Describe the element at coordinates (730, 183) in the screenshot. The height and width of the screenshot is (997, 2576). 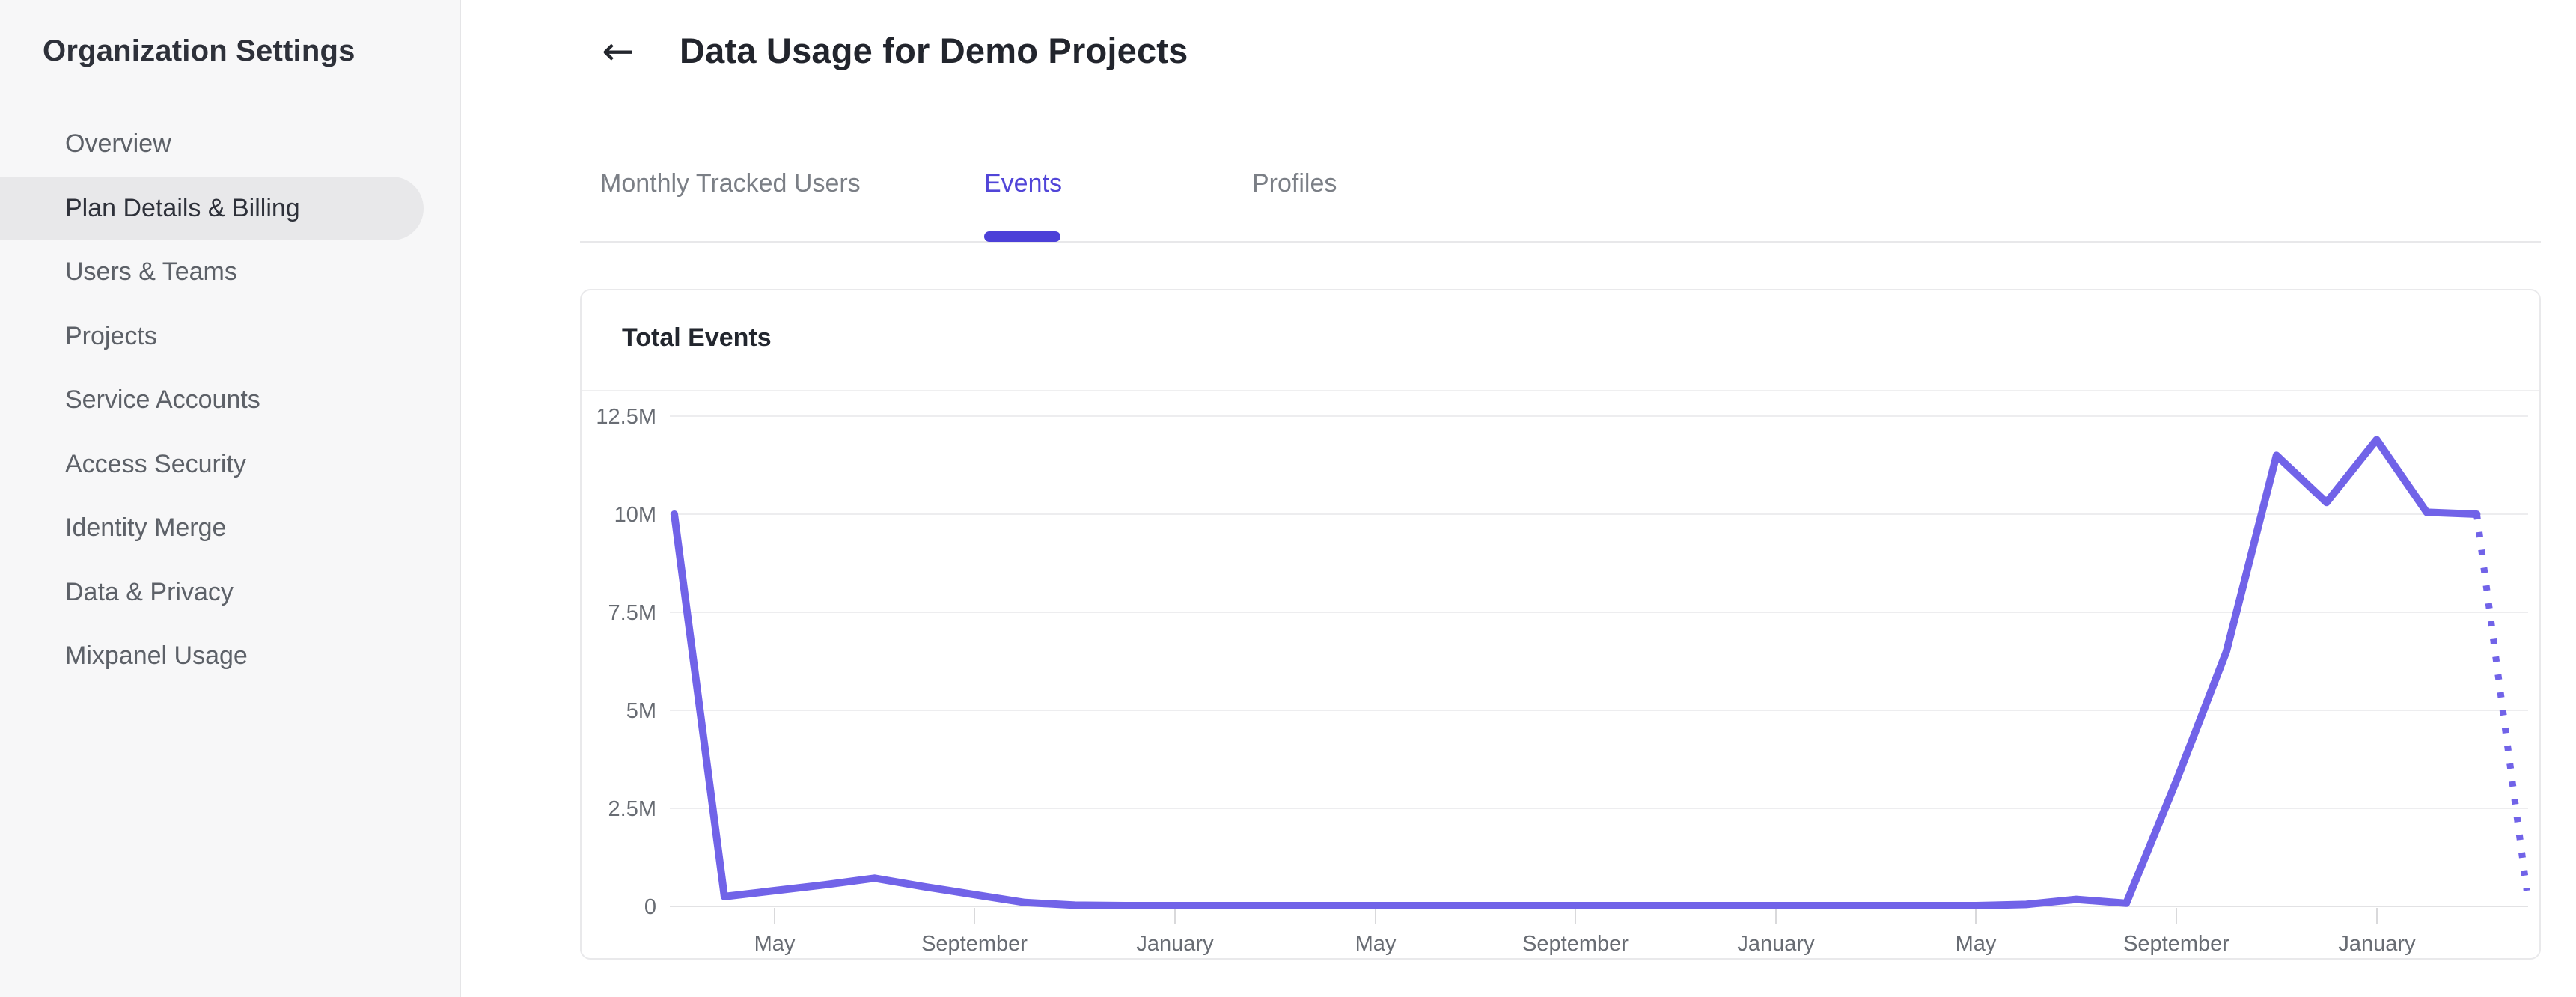
I see `tab-monthly-tracked-users: Monthly Tracked Users` at that location.